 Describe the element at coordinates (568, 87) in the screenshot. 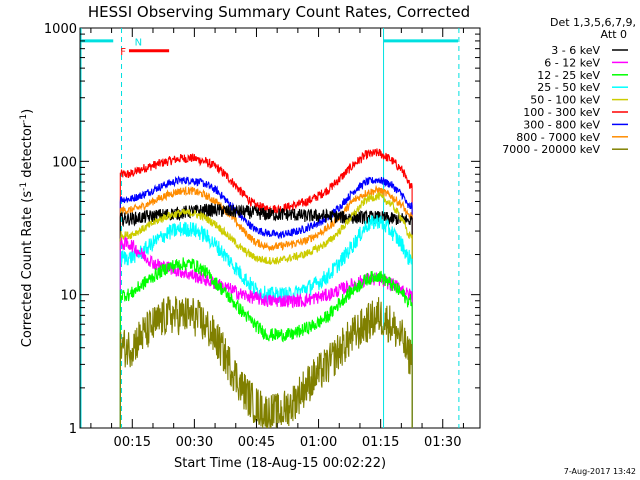

I see `legend-label: 25 - 50 keV` at that location.